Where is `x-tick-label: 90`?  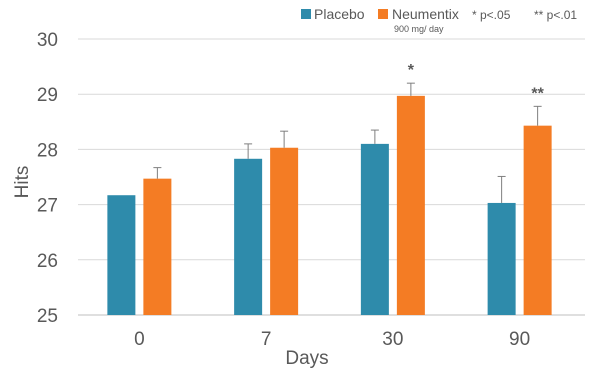
x-tick-label: 90 is located at coordinates (519, 339).